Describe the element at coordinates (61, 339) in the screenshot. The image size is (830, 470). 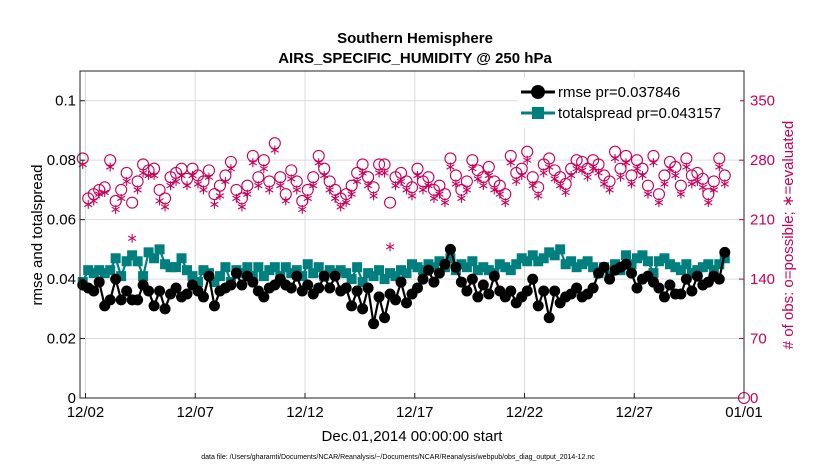
I see `left-tick-label: 0.02` at that location.